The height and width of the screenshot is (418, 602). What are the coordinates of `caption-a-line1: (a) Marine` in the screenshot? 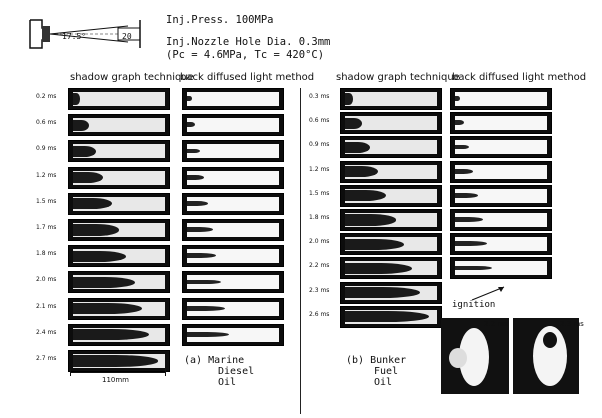 It's located at (214, 360).